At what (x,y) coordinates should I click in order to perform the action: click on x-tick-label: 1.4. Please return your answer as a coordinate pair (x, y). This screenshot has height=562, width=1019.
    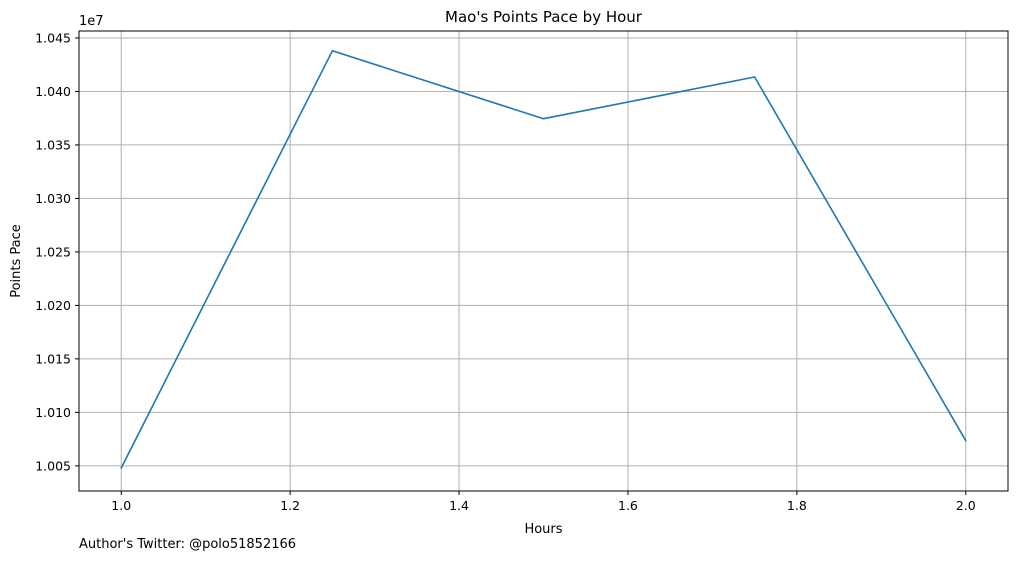
    Looking at the image, I should click on (459, 505).